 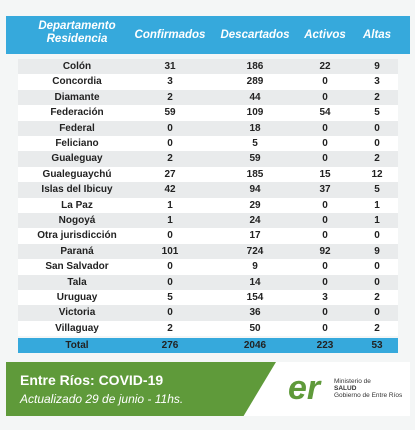 What do you see at coordinates (77, 236) in the screenshot?
I see `table-cell: Otra jurisdicción` at bounding box center [77, 236].